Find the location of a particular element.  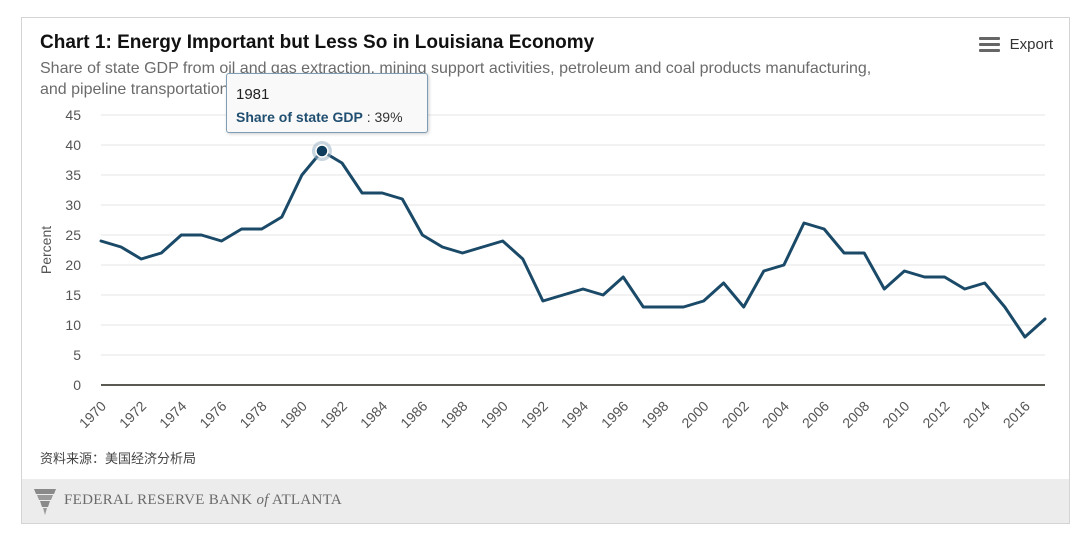

y-tick-label: 30 is located at coordinates (73, 205).